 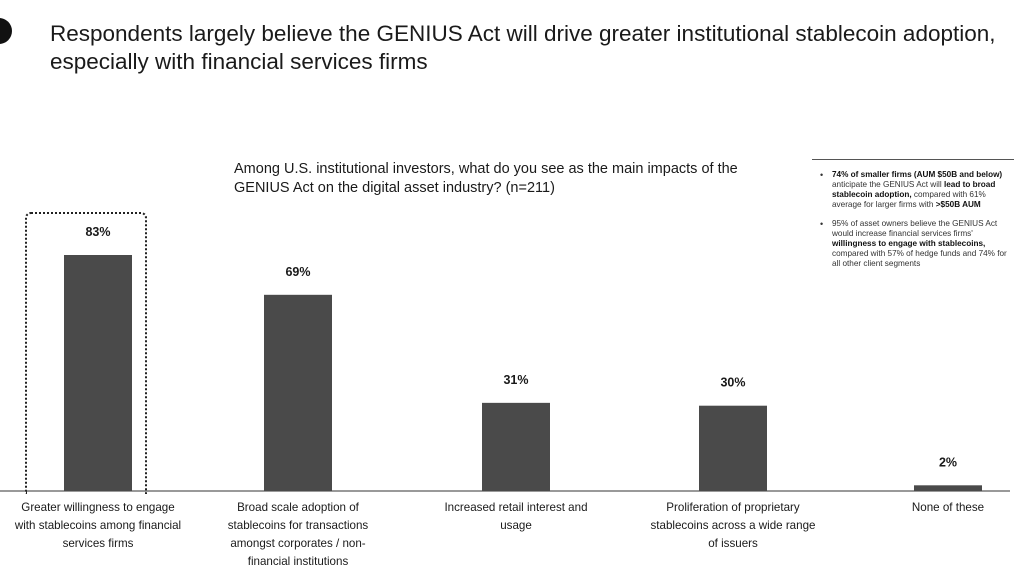 I want to click on category-label-3: Increased retail interest and usage, so click(x=516, y=516).